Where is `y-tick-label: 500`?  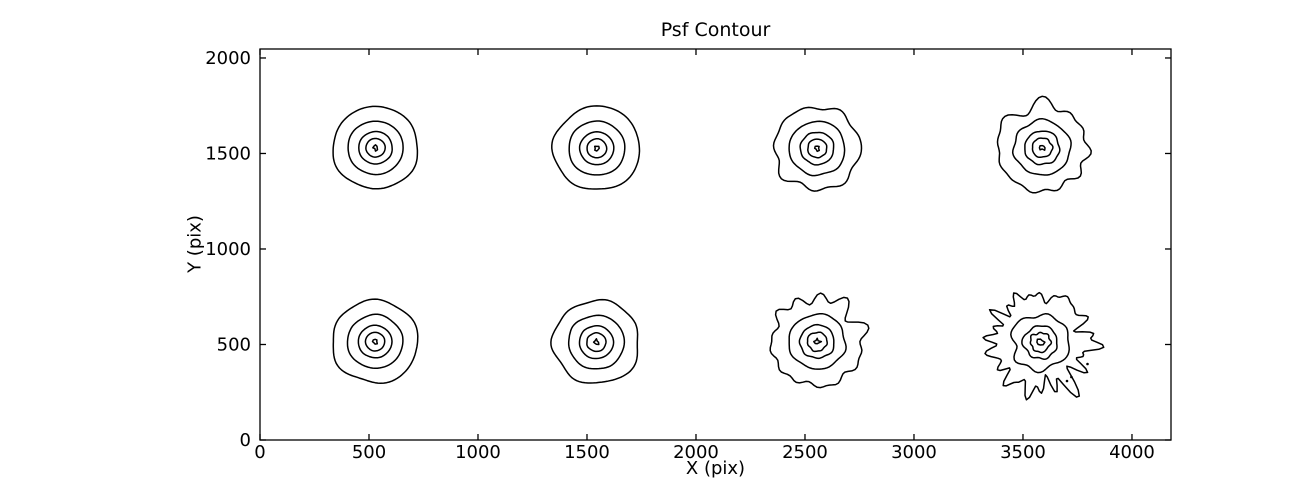
y-tick-label: 500 is located at coordinates (234, 344).